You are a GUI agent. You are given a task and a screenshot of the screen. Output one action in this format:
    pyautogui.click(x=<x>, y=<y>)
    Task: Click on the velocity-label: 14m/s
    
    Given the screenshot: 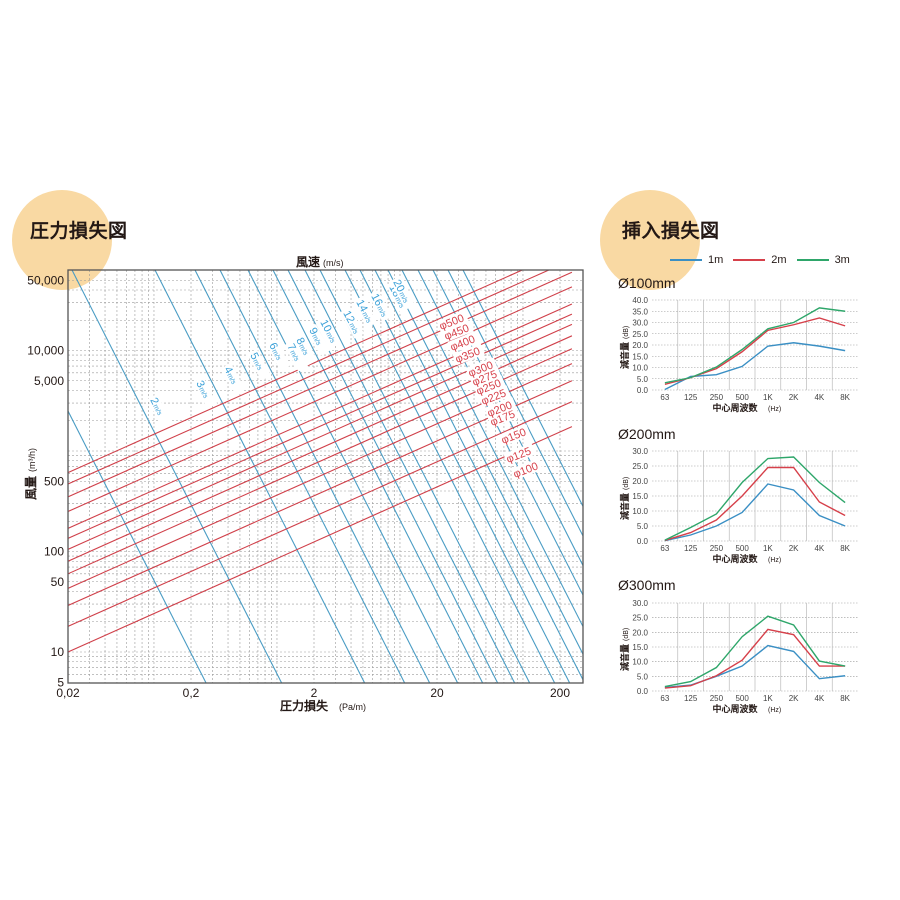 What is the action you would take?
    pyautogui.click(x=365, y=312)
    